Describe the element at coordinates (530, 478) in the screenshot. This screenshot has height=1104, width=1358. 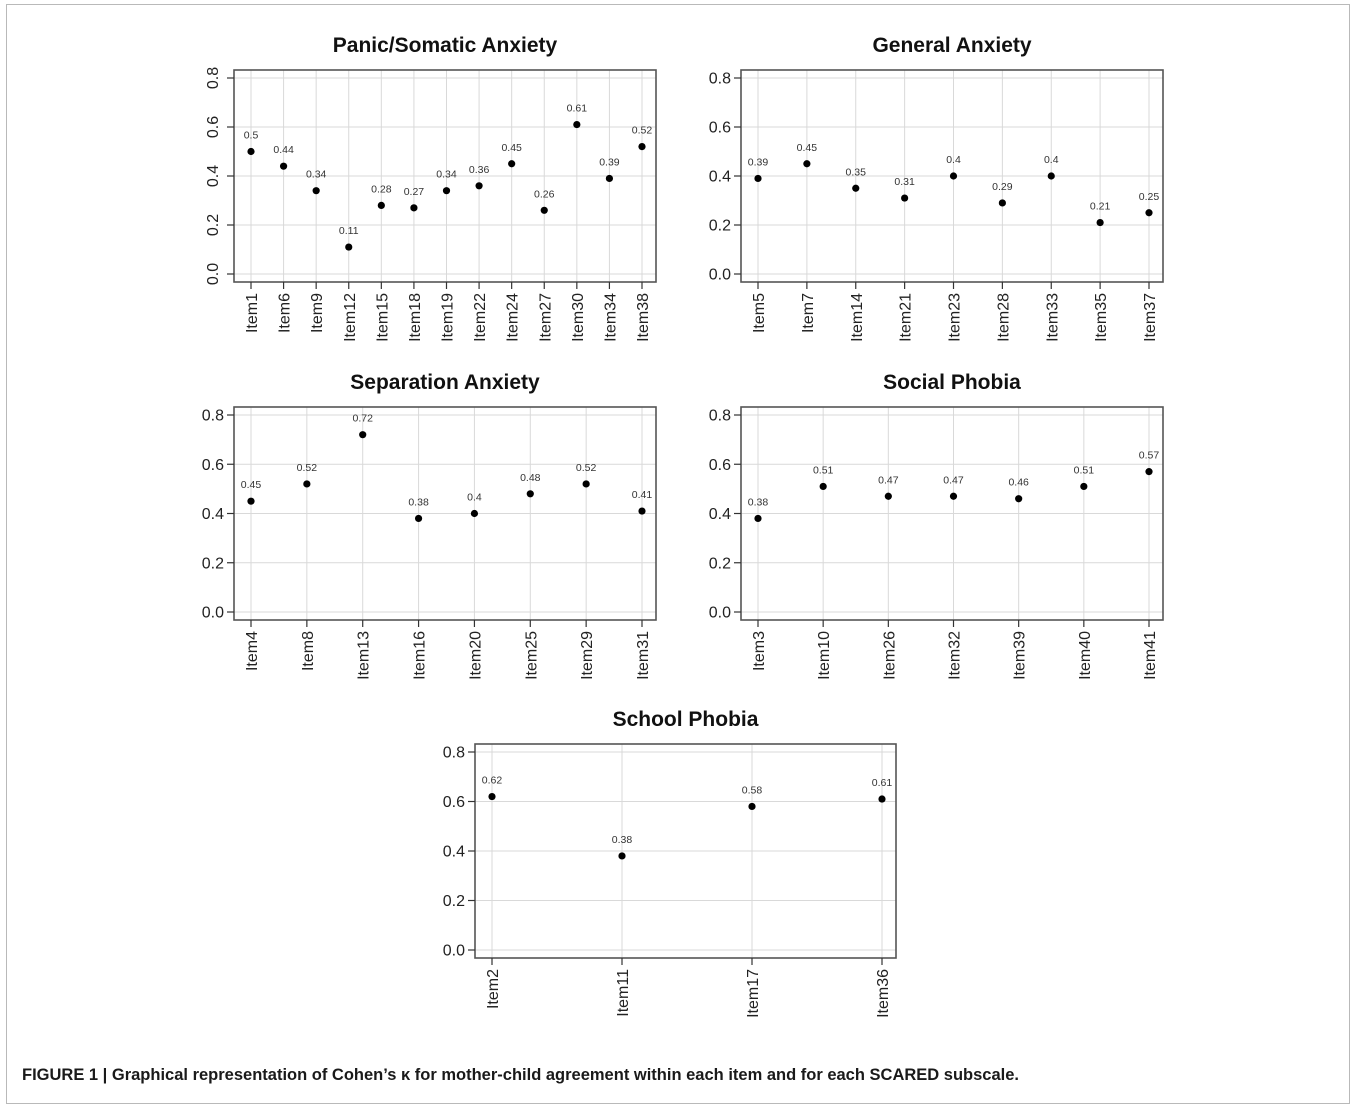
I see `data-label: 0.48` at that location.